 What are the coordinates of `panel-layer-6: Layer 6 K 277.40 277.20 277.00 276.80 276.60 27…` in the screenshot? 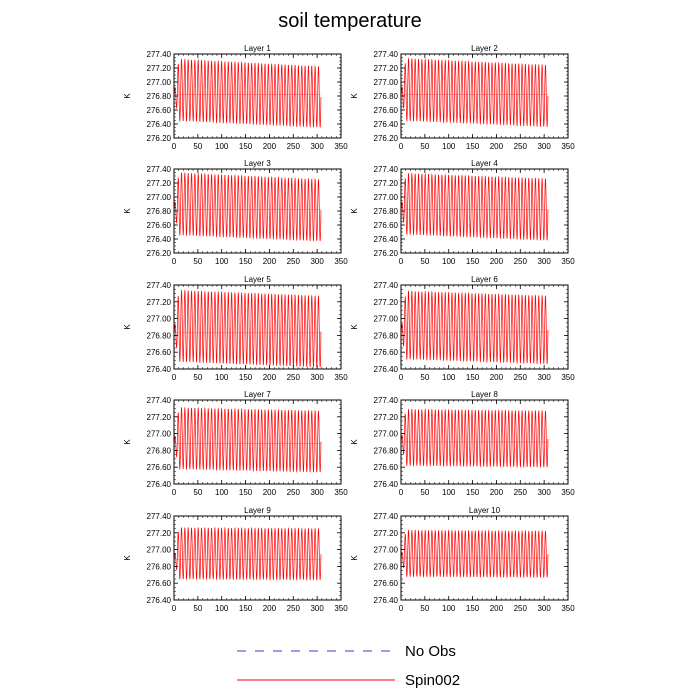 It's located at (462, 328).